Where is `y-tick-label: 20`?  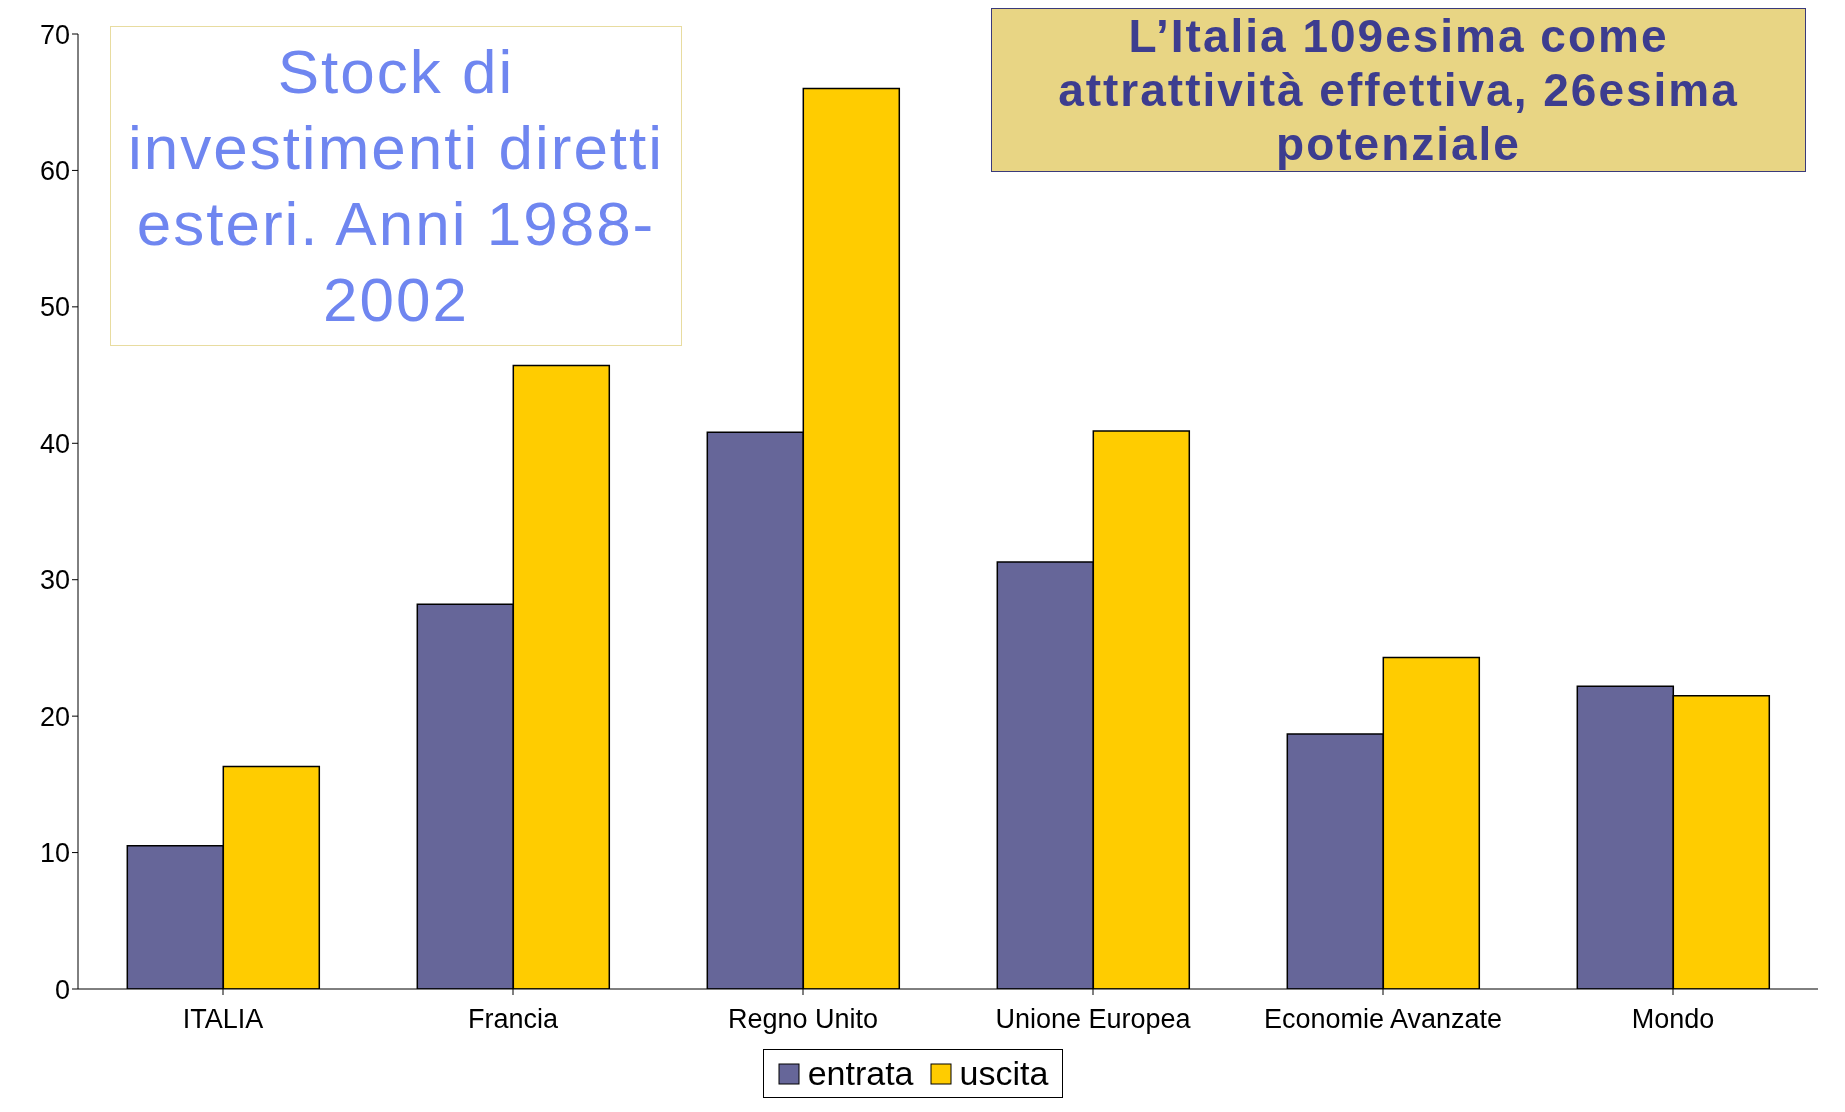
y-tick-label: 20 is located at coordinates (54, 716).